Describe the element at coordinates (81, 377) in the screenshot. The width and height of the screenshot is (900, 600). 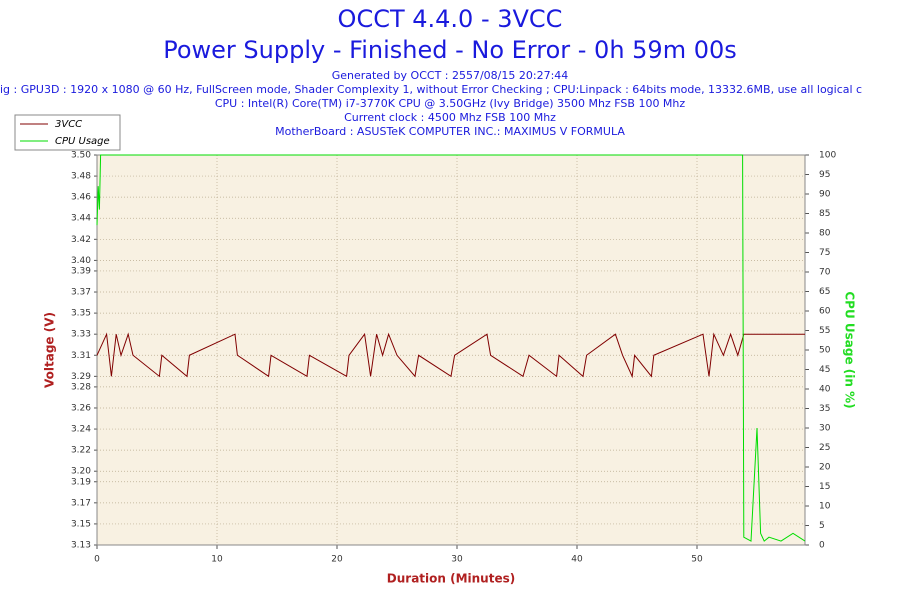
I see `y-tick-label: 3.29` at that location.